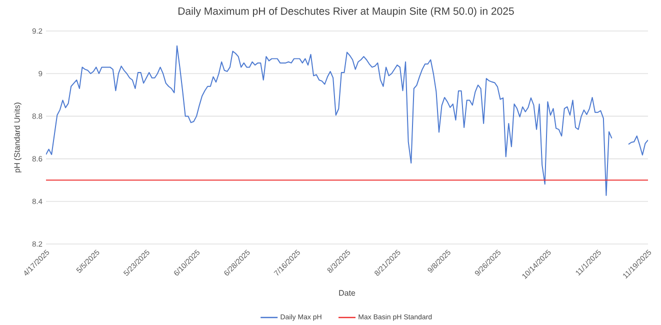 The image size is (661, 325). Describe the element at coordinates (346, 12) in the screenshot. I see `chart-title: Daily Maximum pH of Deschutes River at Maupin Site (RM 50.0) in 2025` at that location.